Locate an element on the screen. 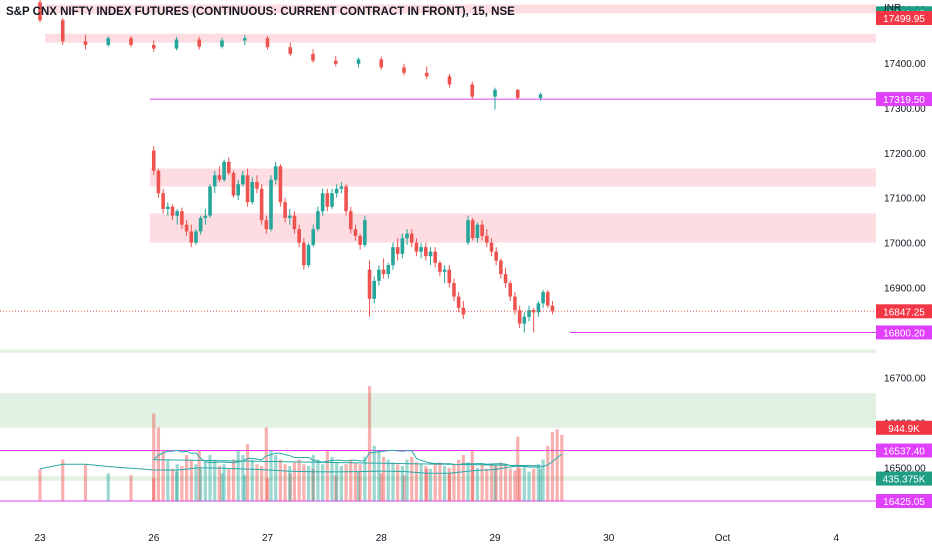 This screenshot has height=550, width=932. price-tick-label: 16900.00 is located at coordinates (905, 289).